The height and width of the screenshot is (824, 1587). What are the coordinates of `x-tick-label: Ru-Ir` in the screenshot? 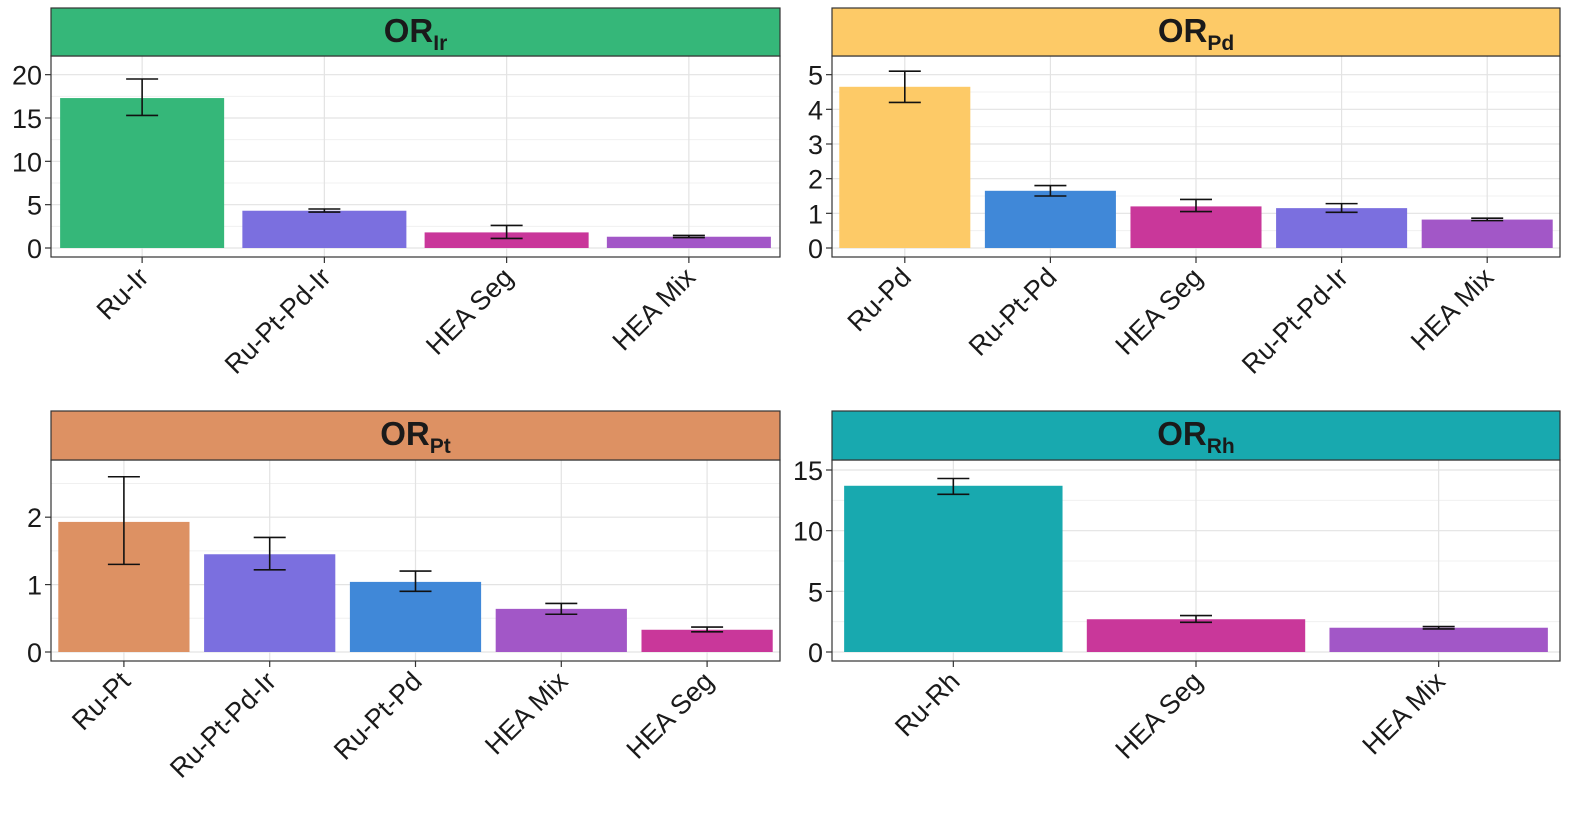 It's located at (123, 294).